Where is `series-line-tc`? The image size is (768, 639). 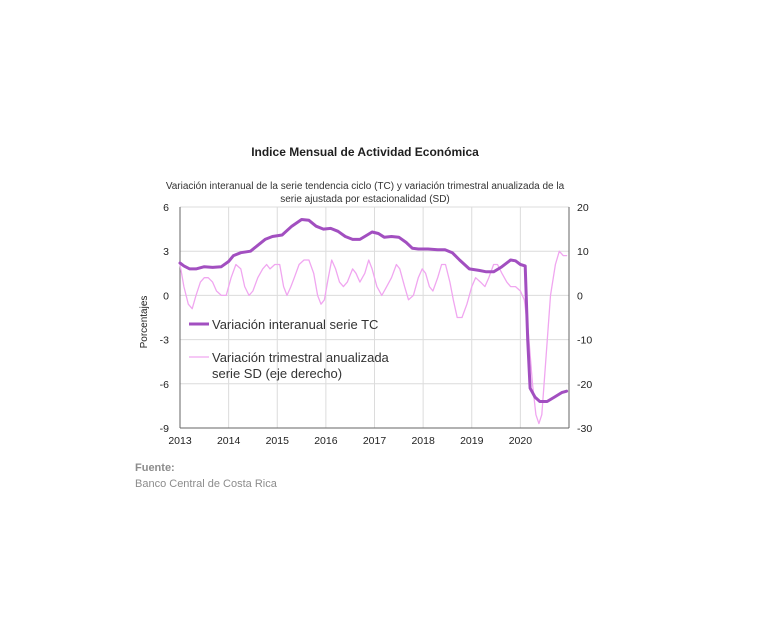 series-line-tc is located at coordinates (373, 310).